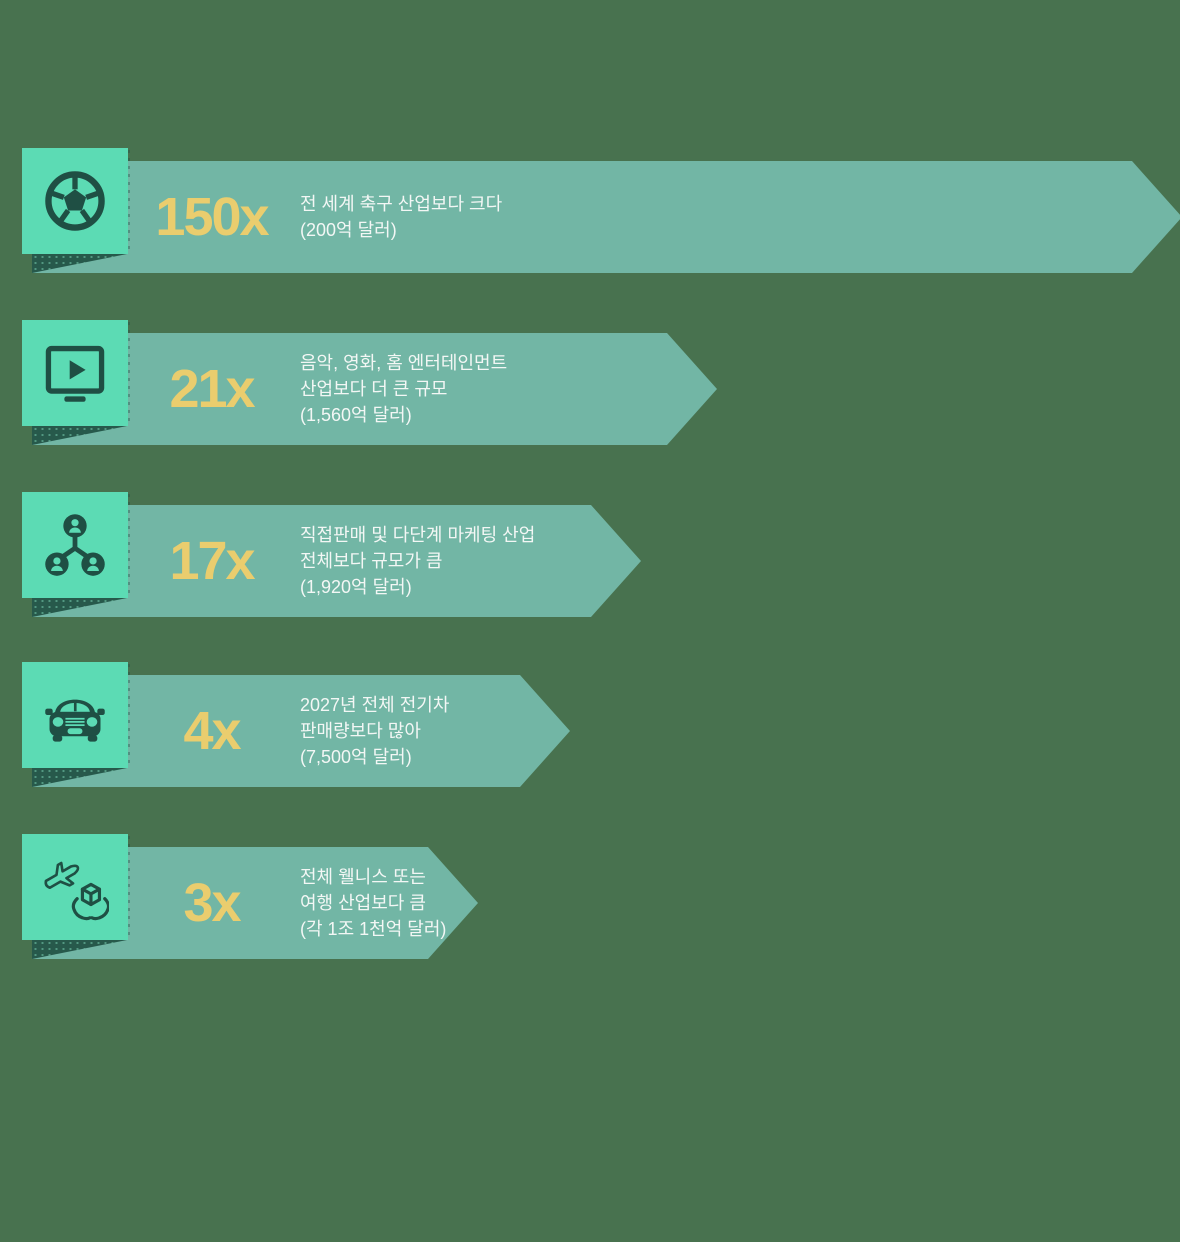 This screenshot has height=1242, width=1180. Describe the element at coordinates (348, 230) in the screenshot. I see `description-line: (200억 달러)` at that location.